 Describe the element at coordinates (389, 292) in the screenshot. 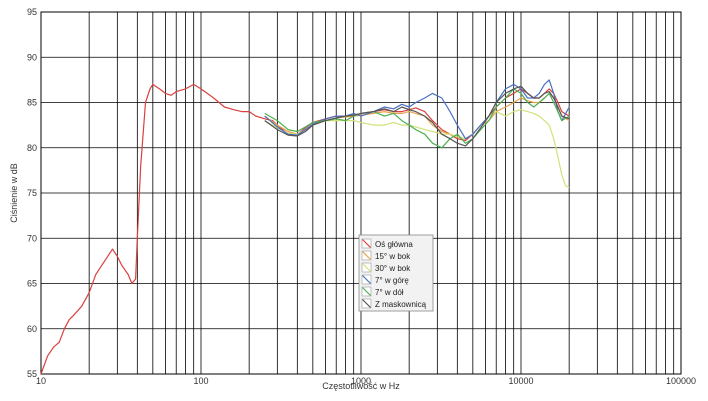

I see `legend-item-label: 7° w dół` at that location.